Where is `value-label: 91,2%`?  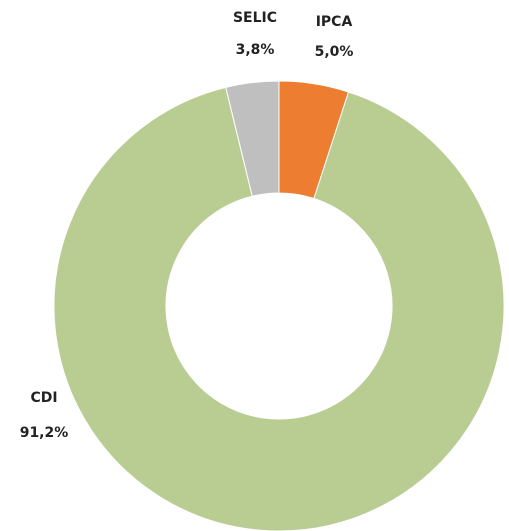
value-label: 91,2% is located at coordinates (44, 433).